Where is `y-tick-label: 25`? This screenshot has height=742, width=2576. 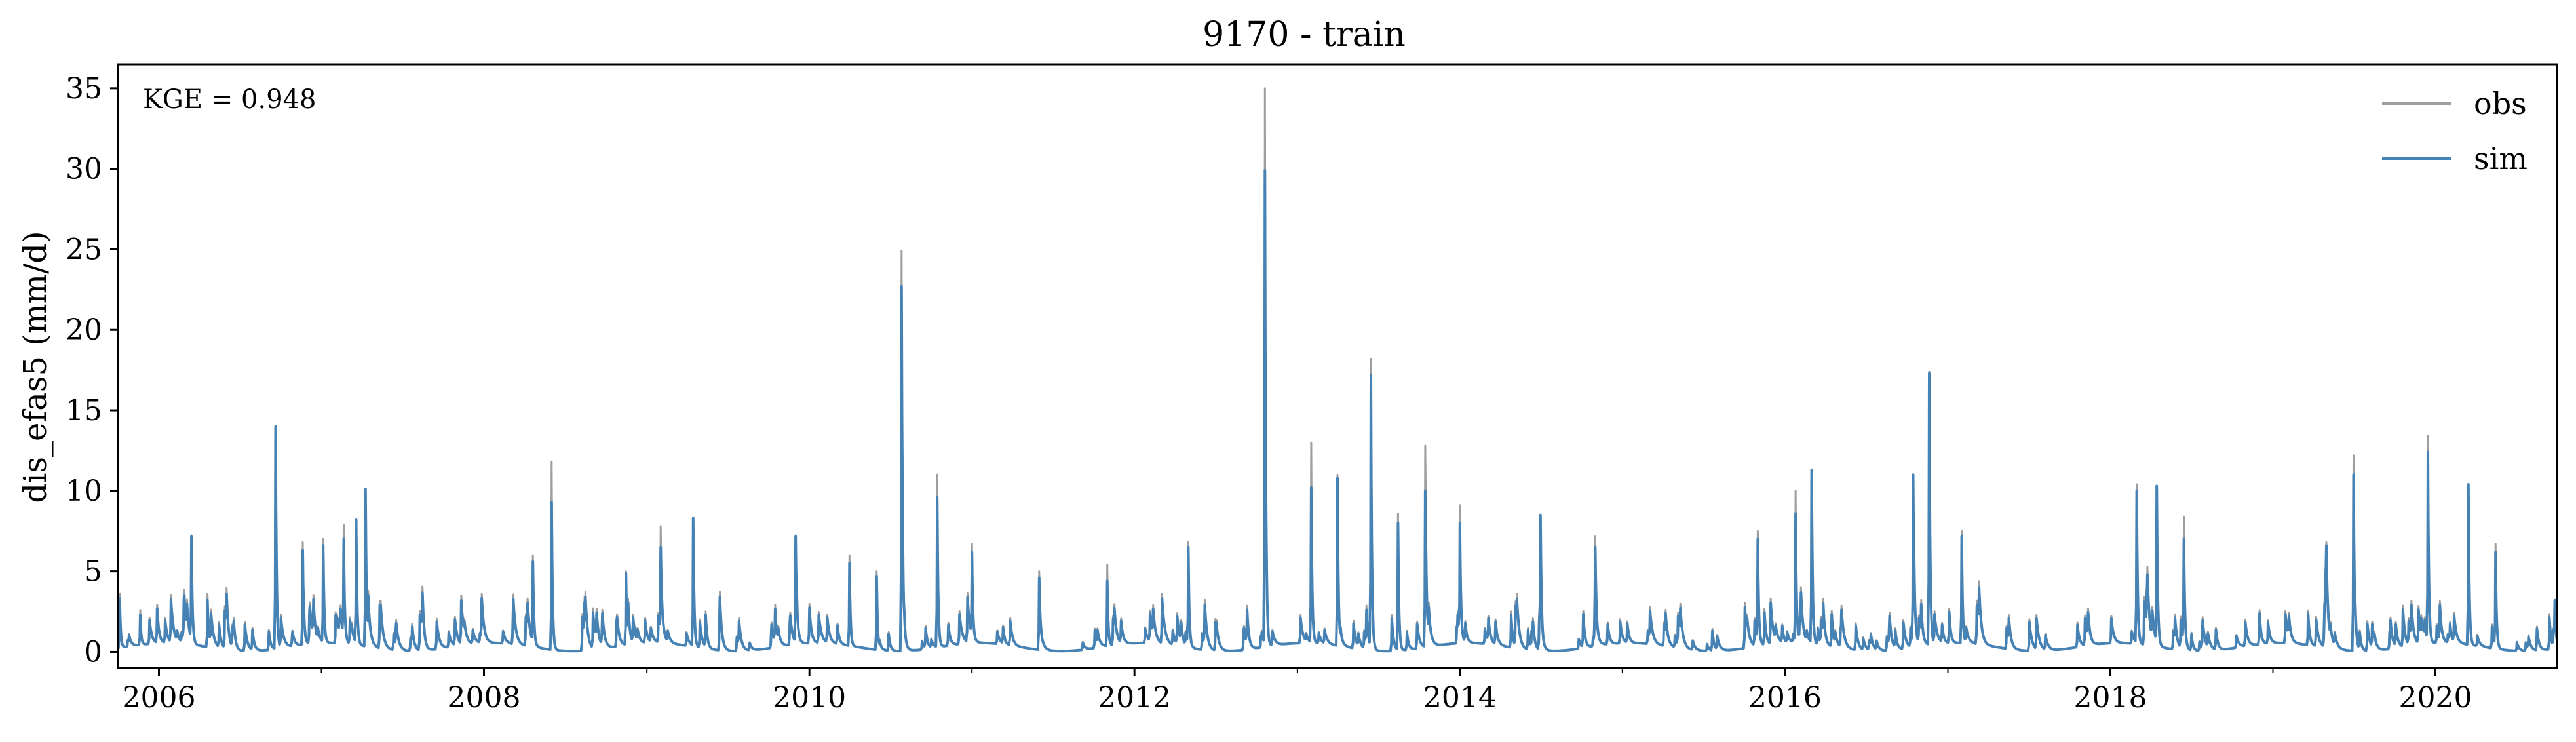 y-tick-label: 25 is located at coordinates (84, 249).